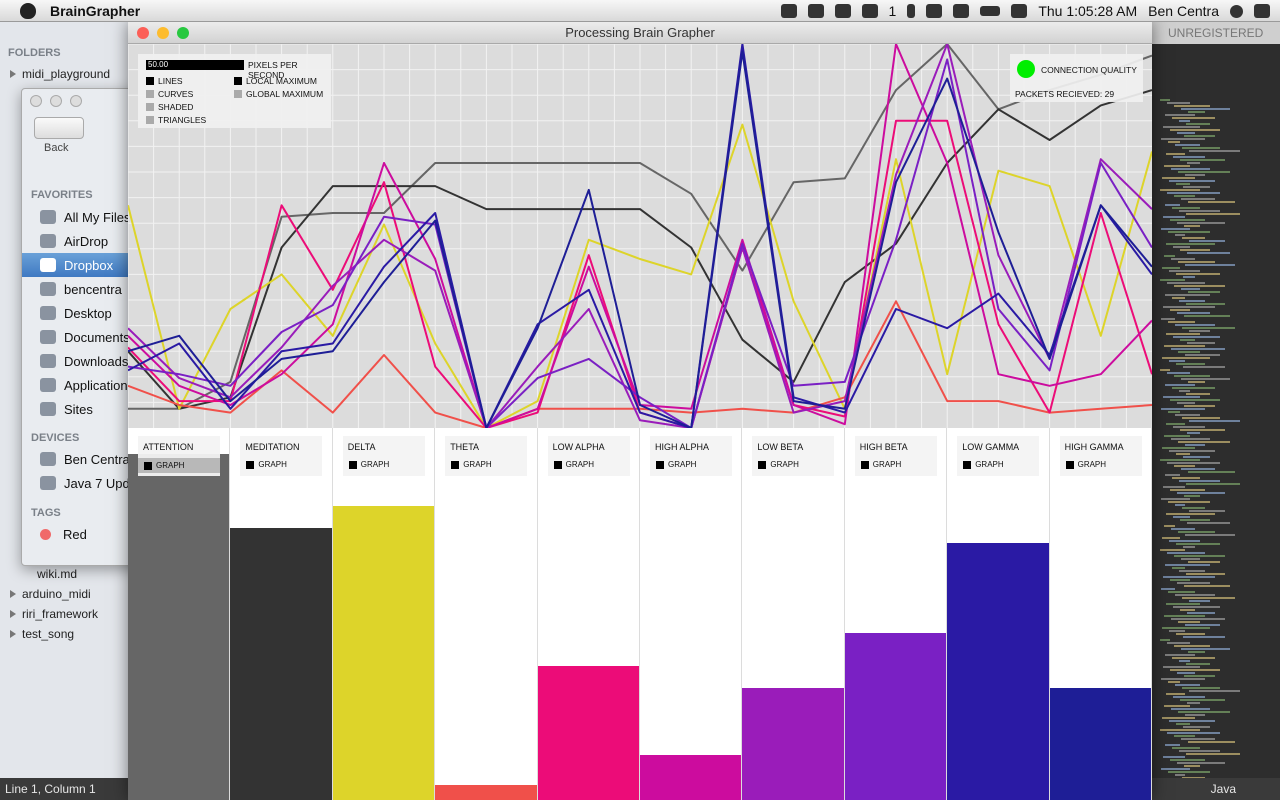 The width and height of the screenshot is (1280, 800). What do you see at coordinates (59, 128) in the screenshot?
I see `back-forward-buttons` at bounding box center [59, 128].